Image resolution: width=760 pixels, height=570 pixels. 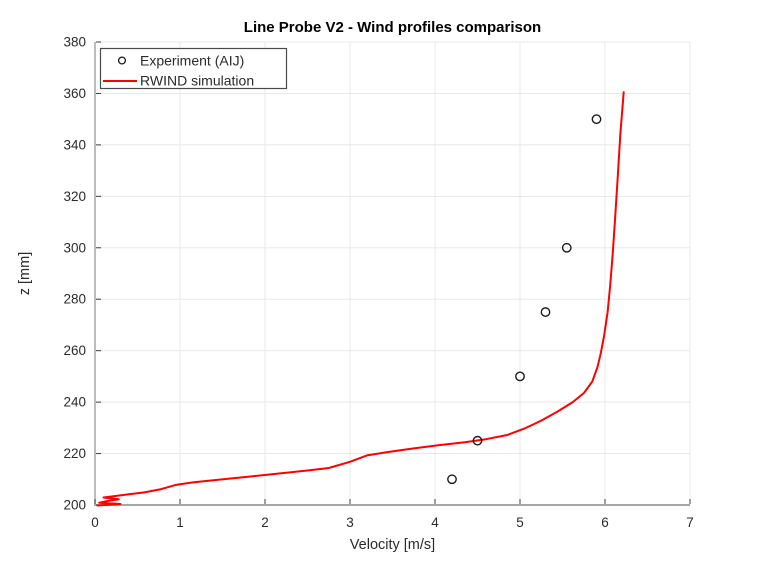 What do you see at coordinates (74, 93) in the screenshot?
I see `y-tick-label: 360` at bounding box center [74, 93].